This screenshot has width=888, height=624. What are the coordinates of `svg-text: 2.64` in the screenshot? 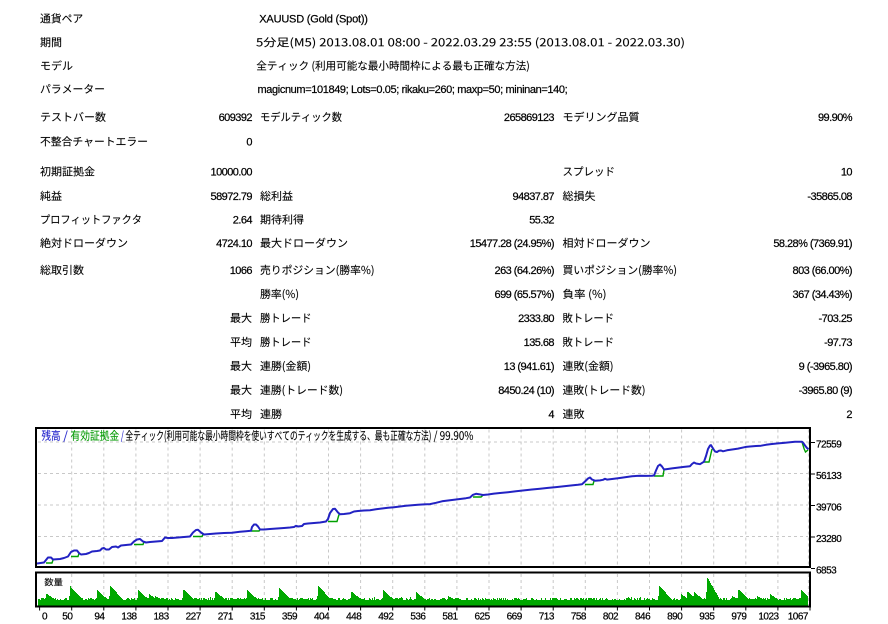 It's located at (243, 220).